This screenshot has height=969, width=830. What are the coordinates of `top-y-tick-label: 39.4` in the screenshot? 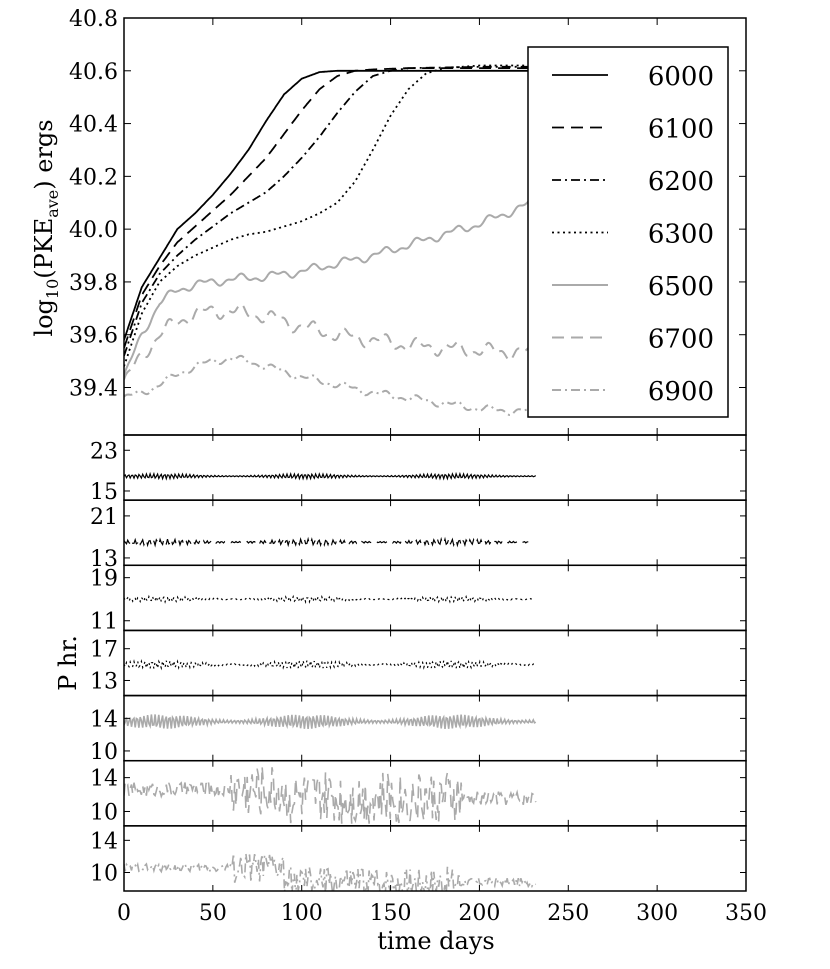 It's located at (93, 388).